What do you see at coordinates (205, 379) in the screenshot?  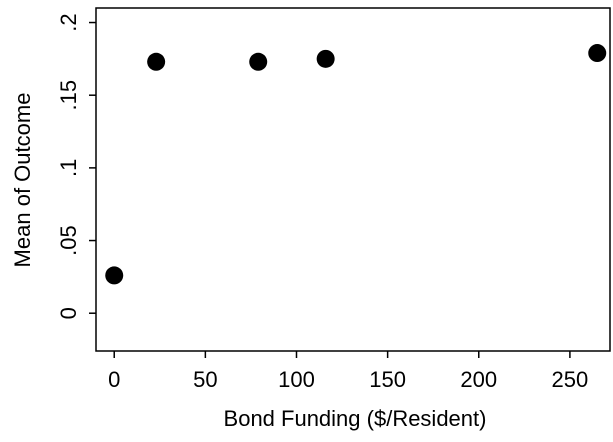 I see `x-tick-label: 50` at bounding box center [205, 379].